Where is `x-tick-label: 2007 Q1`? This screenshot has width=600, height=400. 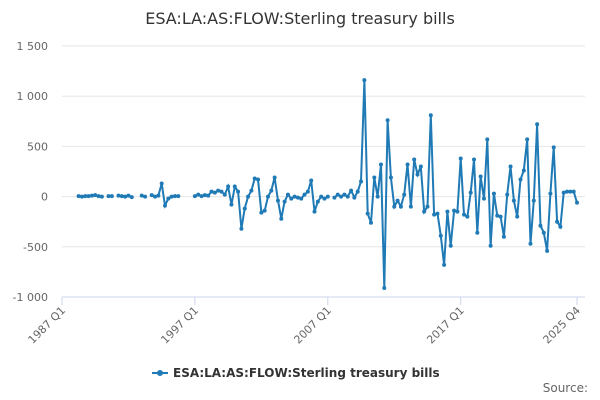 x-tick-label: 2007 Q1 is located at coordinates (312, 325).